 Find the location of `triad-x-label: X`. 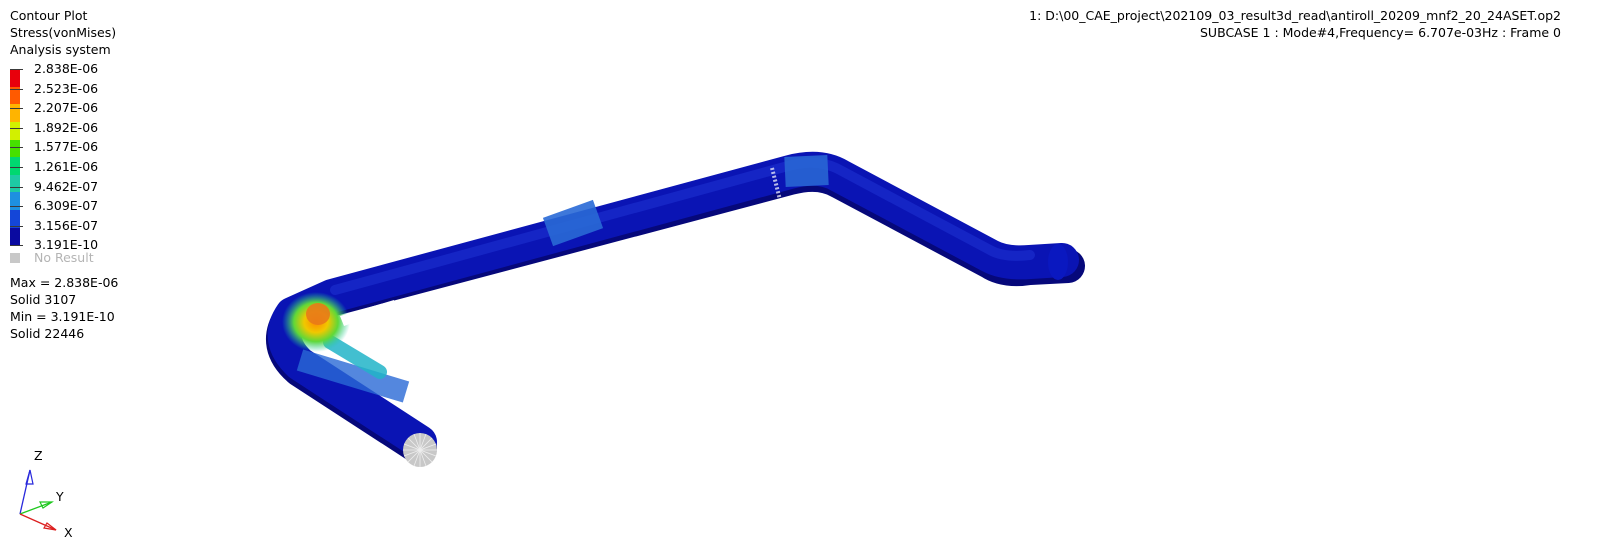

triad-x-label: X is located at coordinates (68, 532).